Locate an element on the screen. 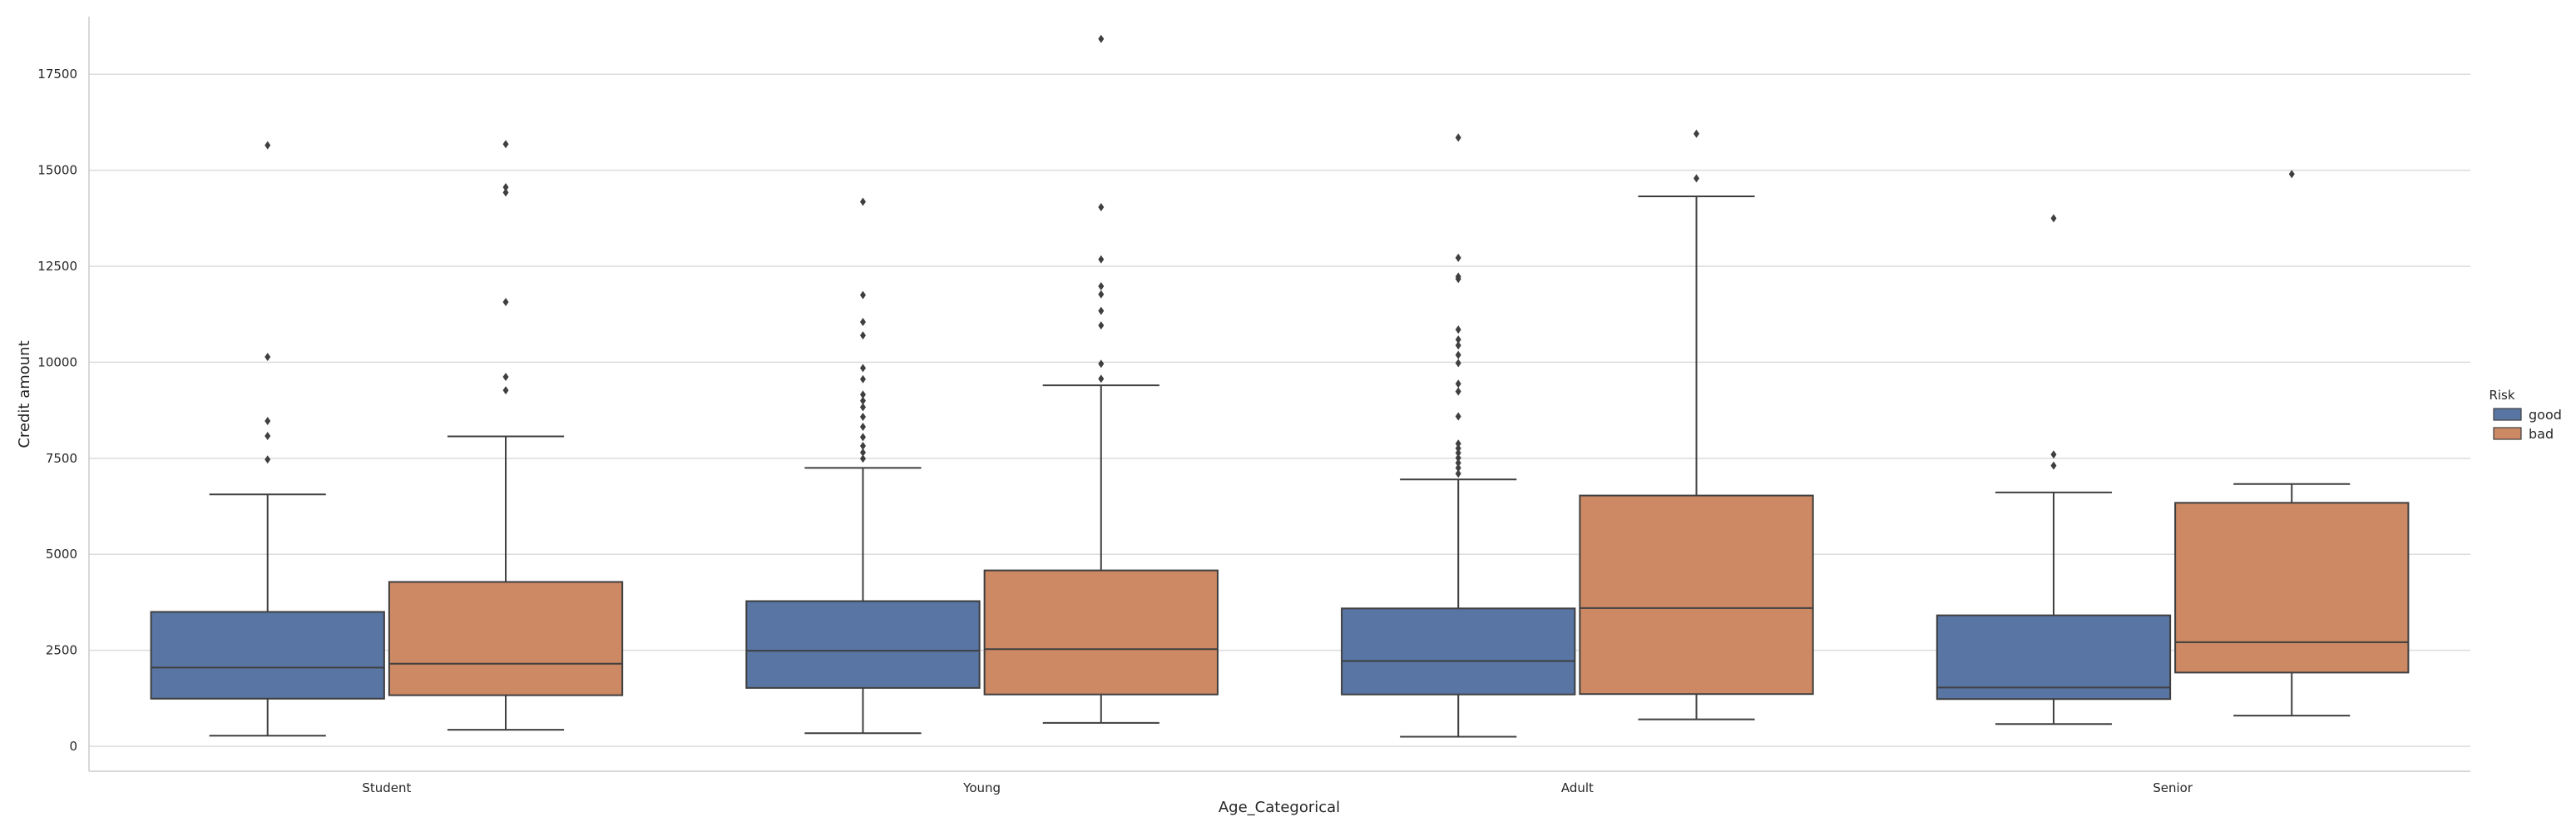 This screenshot has width=2576, height=832. x-tick-label: Young is located at coordinates (981, 787).